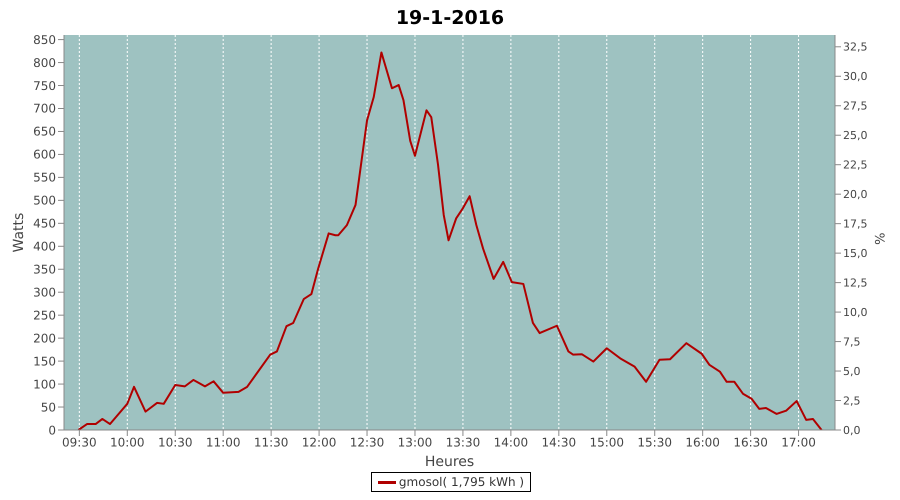 This screenshot has width=900, height=500. What do you see at coordinates (461, 482) in the screenshot?
I see `legend-label: gmosol( 1,795 kWh )` at bounding box center [461, 482].